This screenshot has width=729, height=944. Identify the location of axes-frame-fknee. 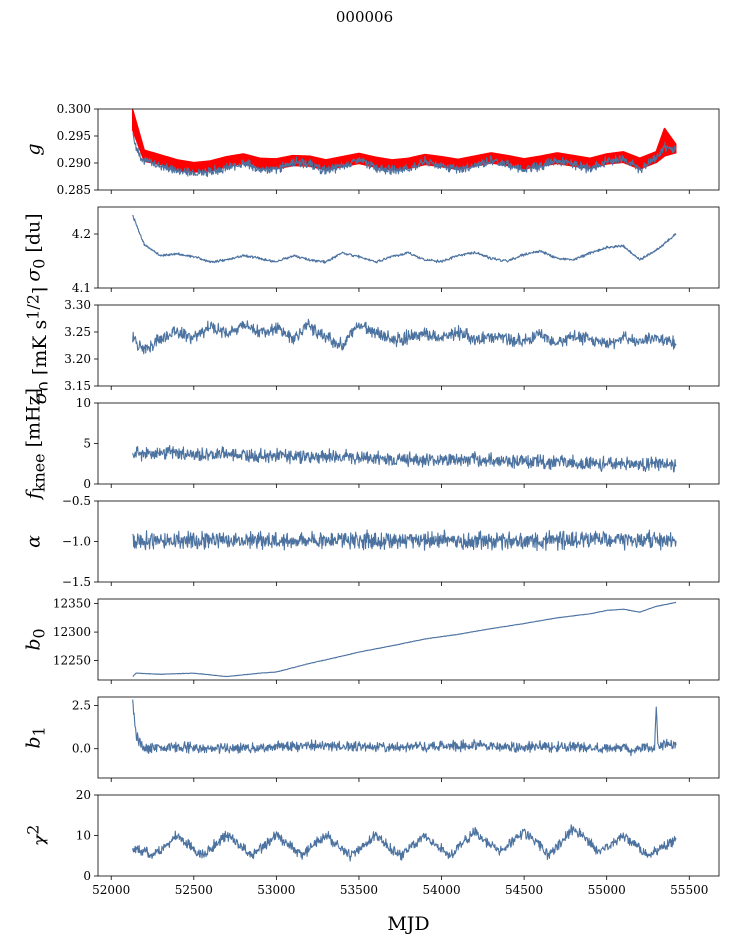
(408, 443).